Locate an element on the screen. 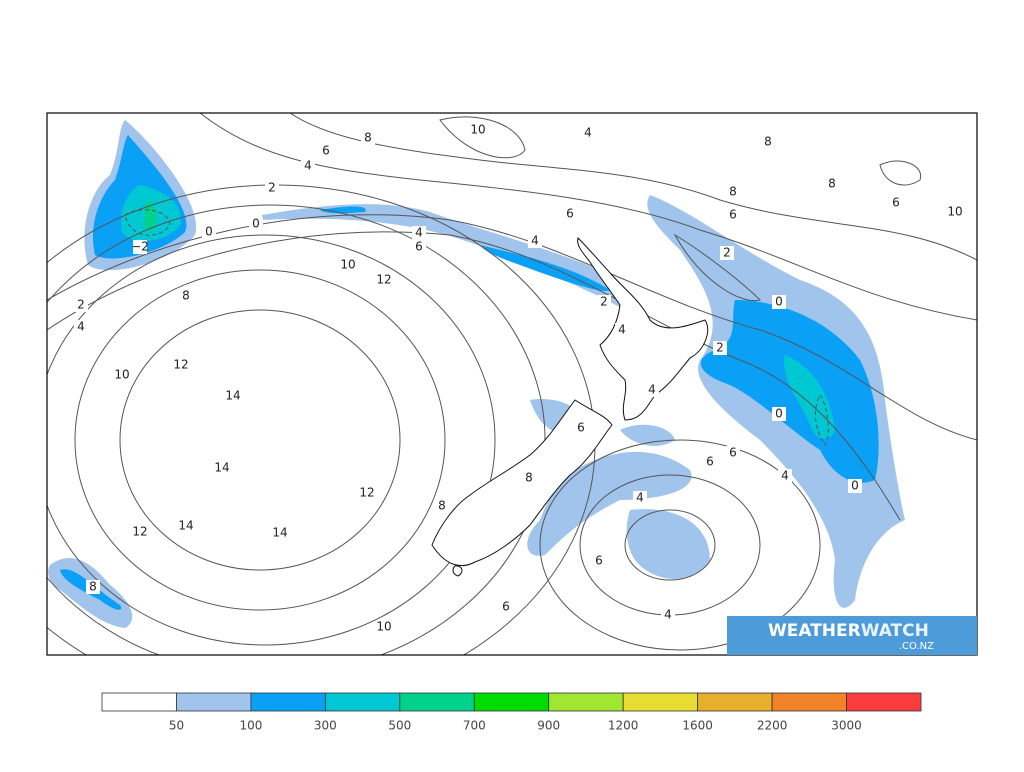  legend-label: 900 is located at coordinates (548, 726).